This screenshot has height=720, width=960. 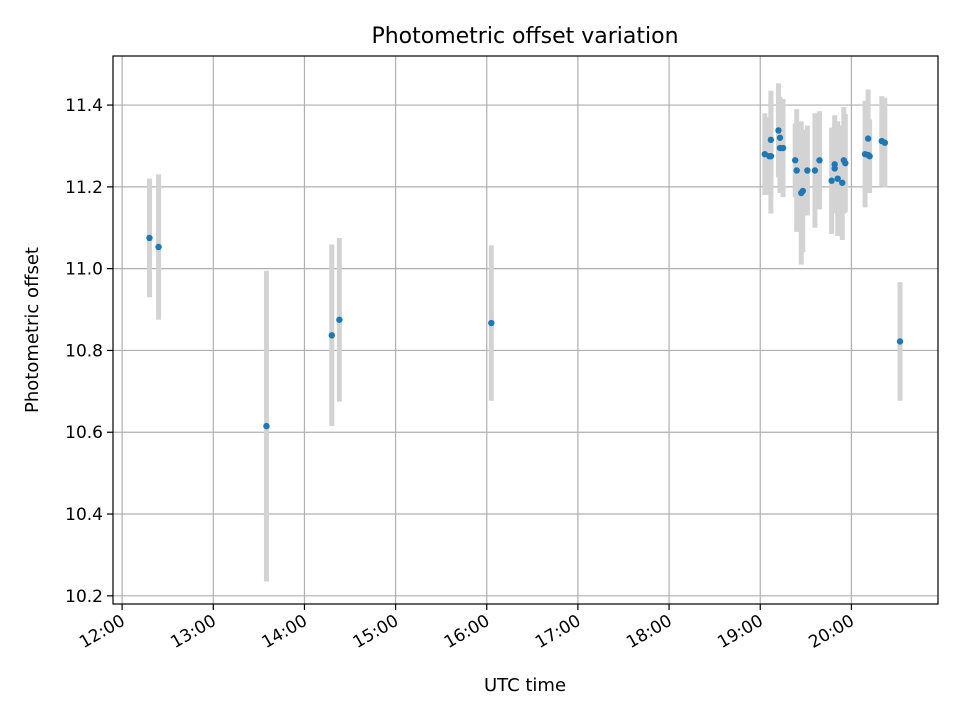 I want to click on y-axis-ticks: 10.2 10.4 10.6 10.8 11.0 11.2 11.4, so click(x=89, y=351).